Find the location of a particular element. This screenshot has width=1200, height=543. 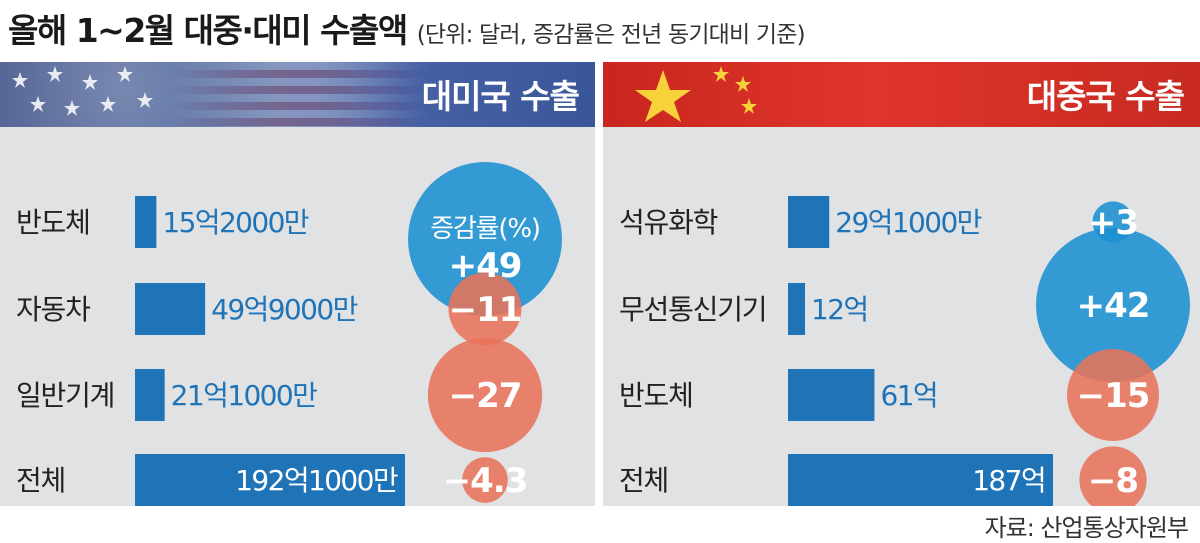

source-note: 자료: 산업통상자원부 is located at coordinates (1086, 528).